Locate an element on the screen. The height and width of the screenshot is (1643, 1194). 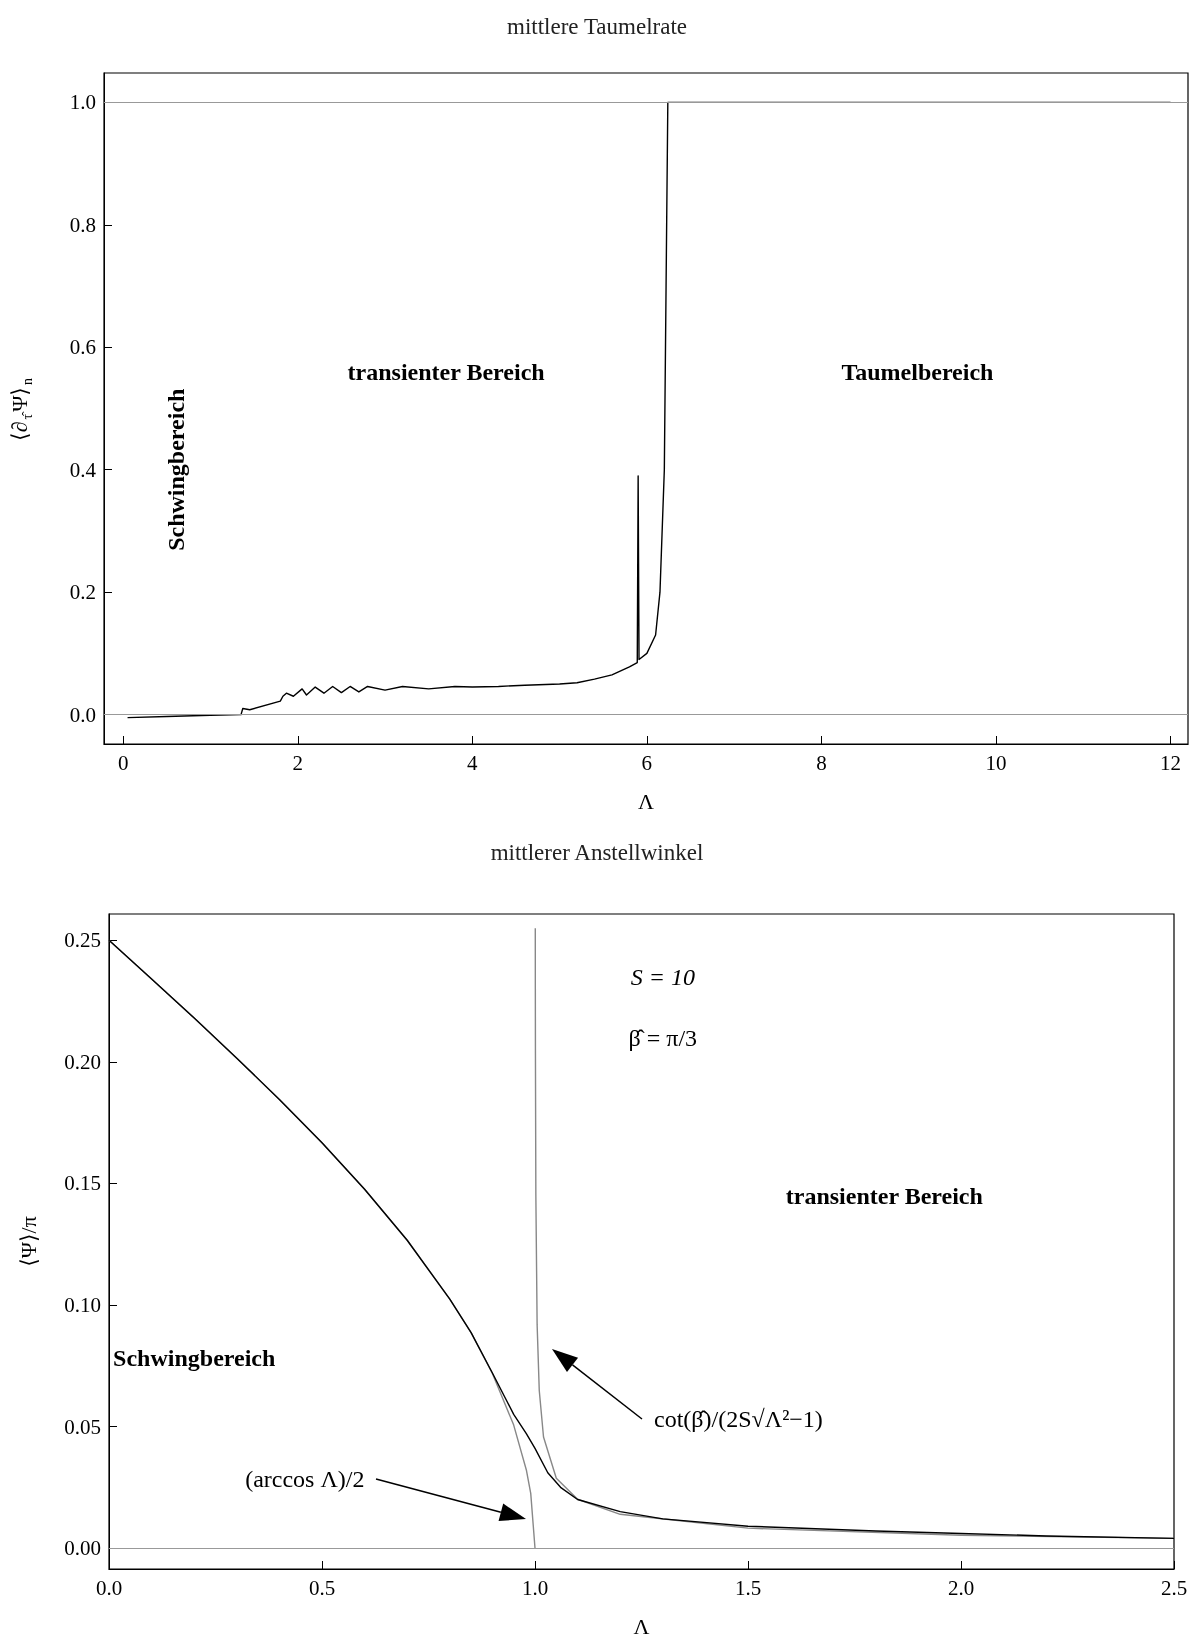
y-tick-label: 0.2 is located at coordinates (82, 592).